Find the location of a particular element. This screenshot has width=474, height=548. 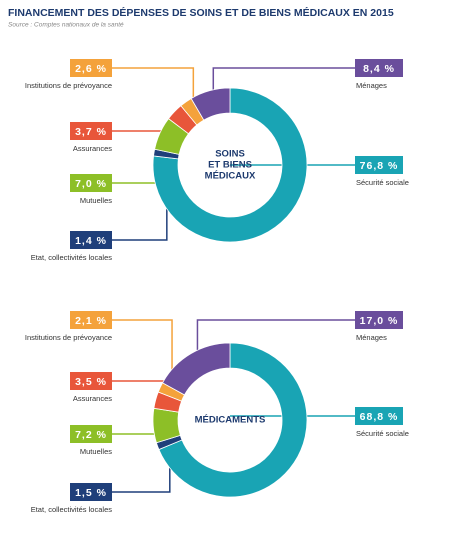

value-label: 7,2 % is located at coordinates (91, 435).